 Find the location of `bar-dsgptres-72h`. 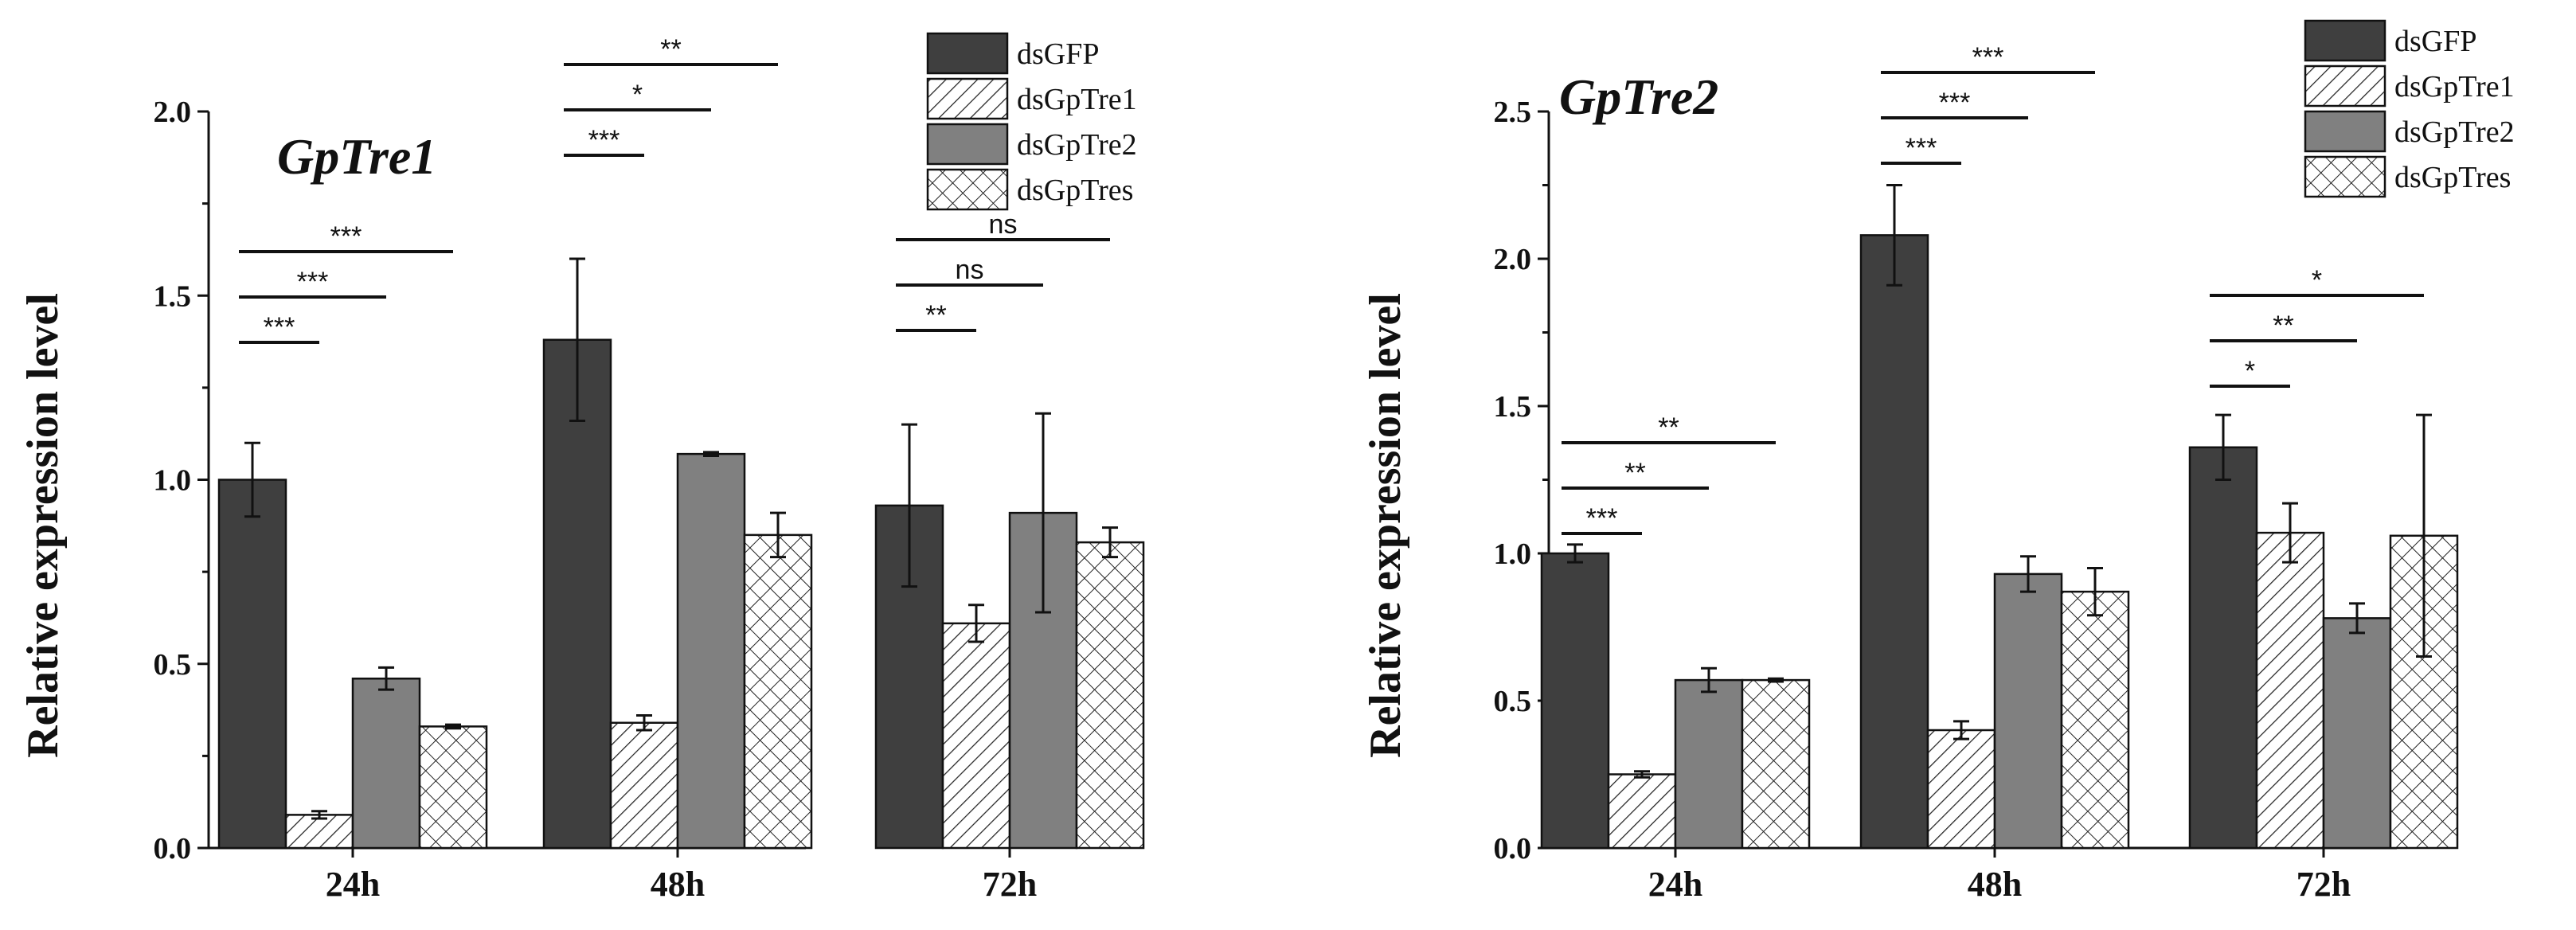

bar-dsgptres-72h is located at coordinates (1110, 695).